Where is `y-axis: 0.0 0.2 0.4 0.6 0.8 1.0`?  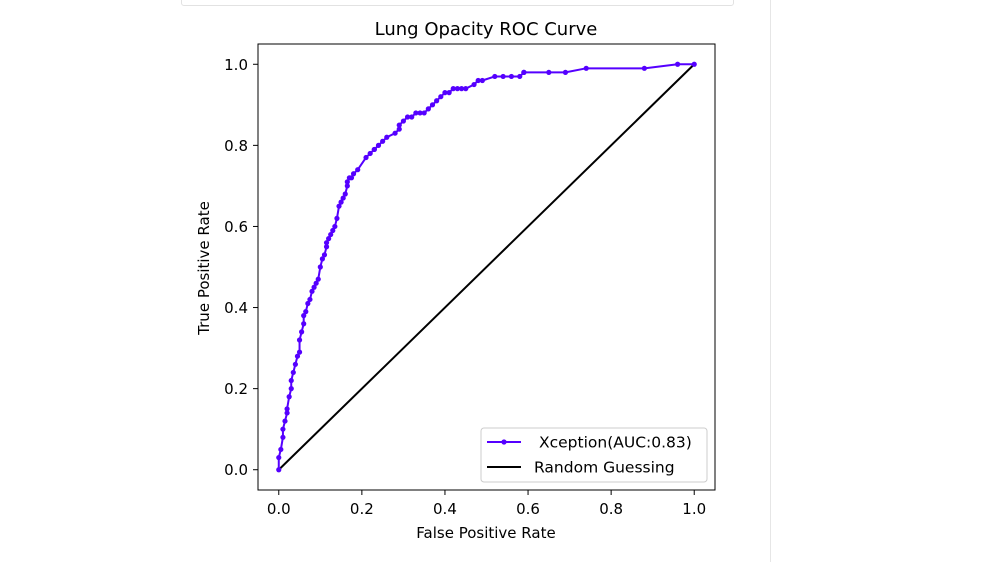
y-axis: 0.0 0.2 0.4 0.6 0.8 1.0 is located at coordinates (241, 267).